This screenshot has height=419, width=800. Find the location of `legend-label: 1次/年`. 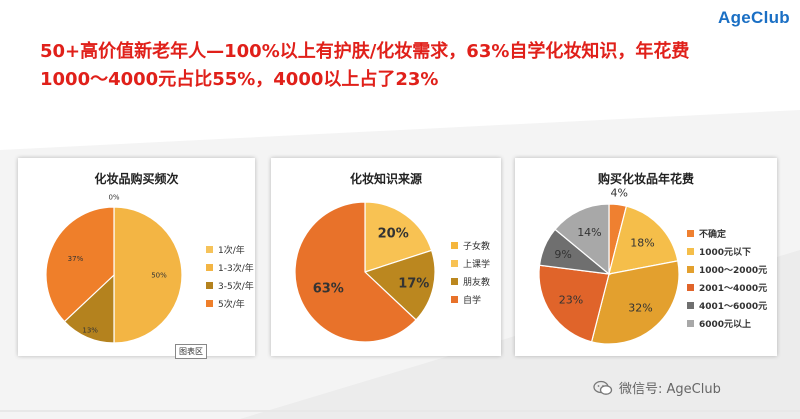

legend-label: 1次/年 is located at coordinates (231, 250).